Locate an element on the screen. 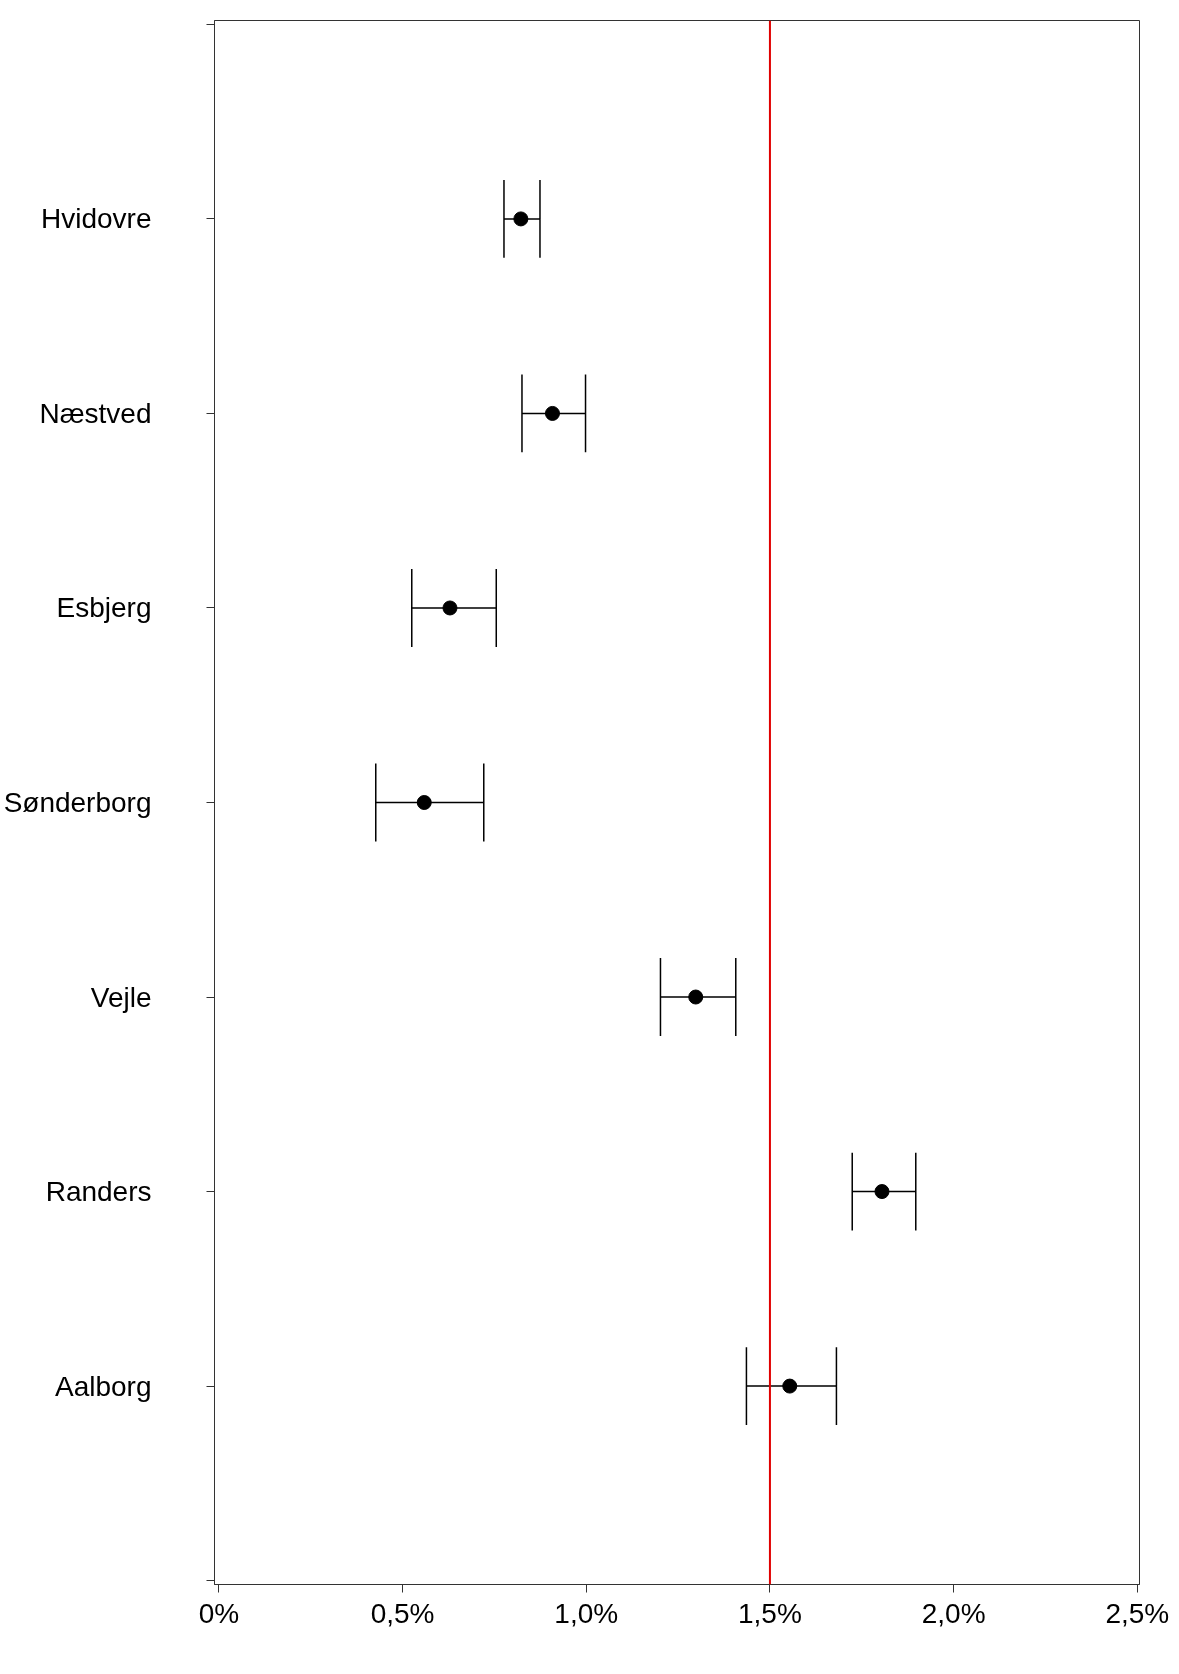  x-tick-label: 1,0% is located at coordinates (586, 1613).